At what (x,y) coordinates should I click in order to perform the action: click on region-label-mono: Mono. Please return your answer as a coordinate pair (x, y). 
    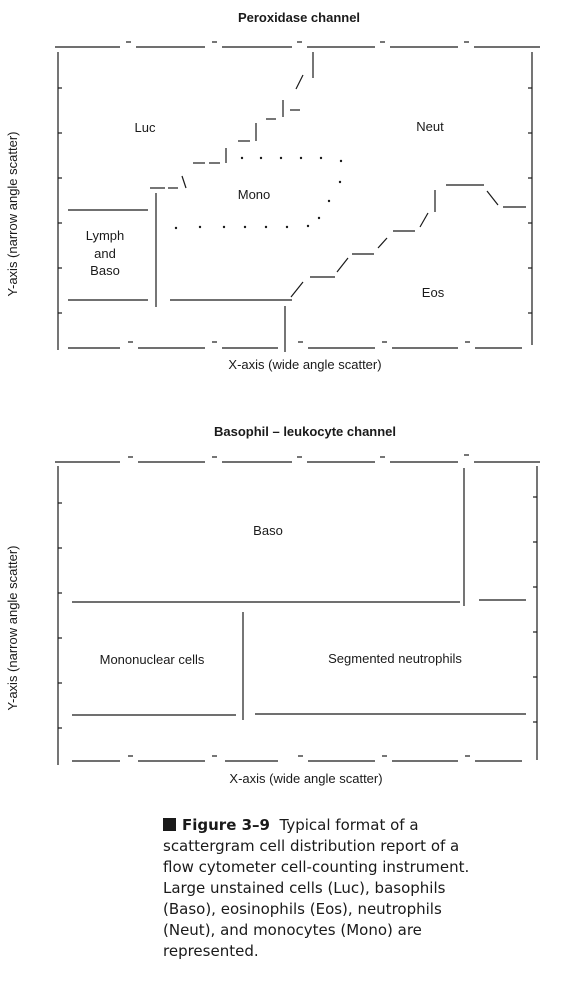
    Looking at the image, I should click on (254, 194).